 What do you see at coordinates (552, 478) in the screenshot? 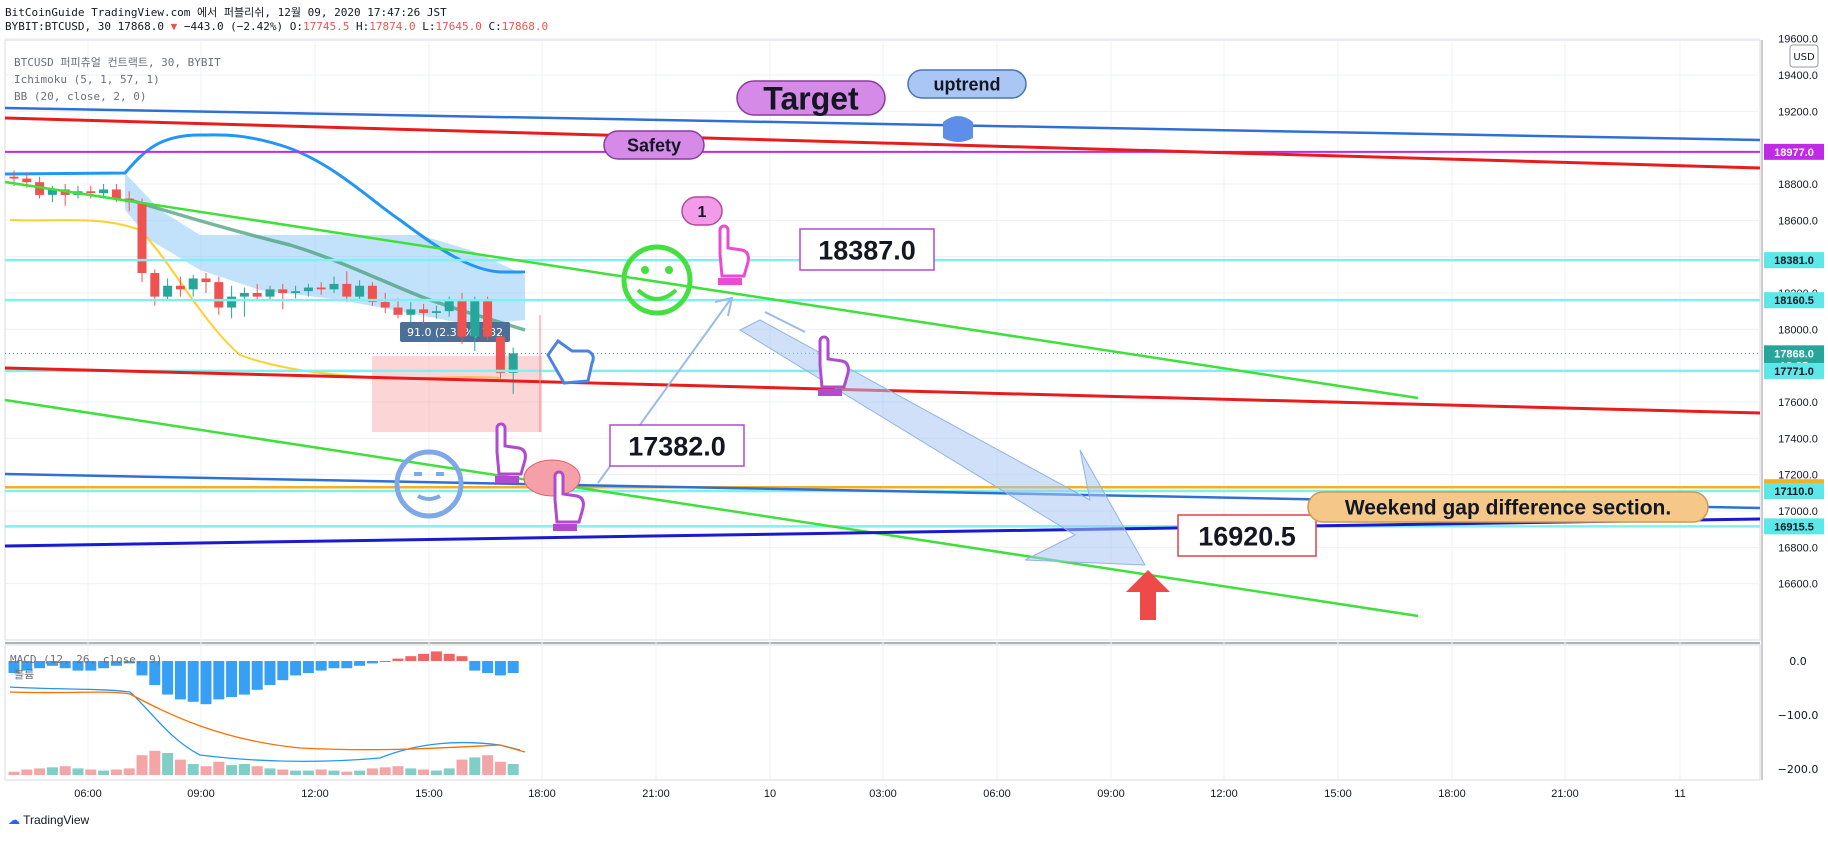
I see `target-zone-marker` at bounding box center [552, 478].